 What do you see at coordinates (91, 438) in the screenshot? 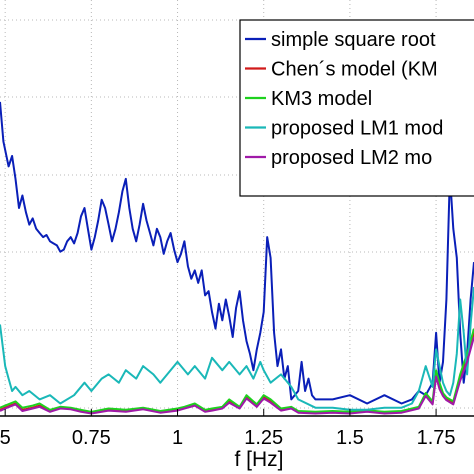
I see `x-tick-label: 0.75` at bounding box center [91, 438].